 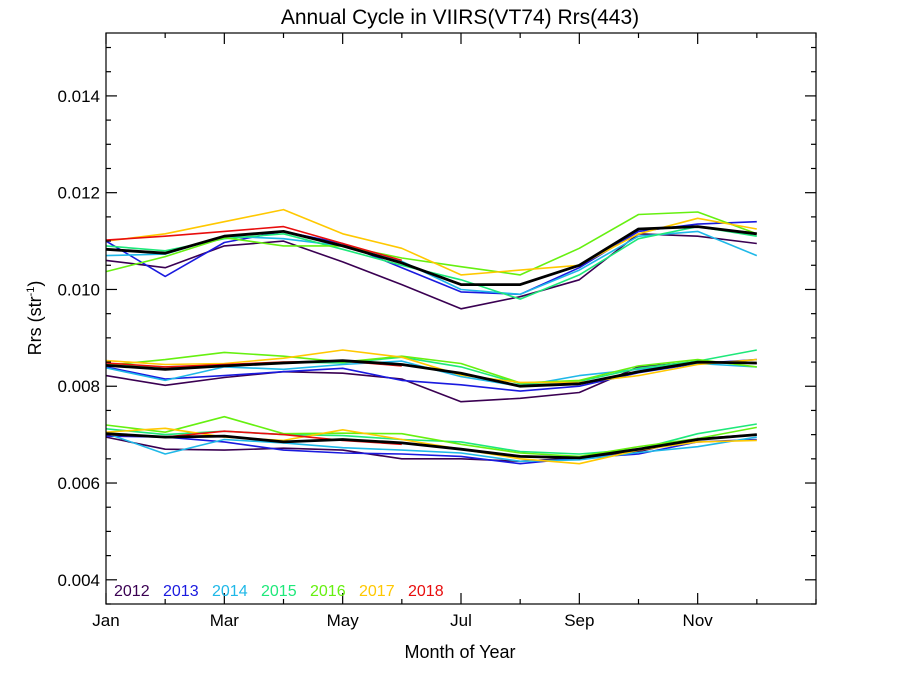 What do you see at coordinates (31, 292) in the screenshot?
I see `y-axis-title-sup: -1` at bounding box center [31, 292].